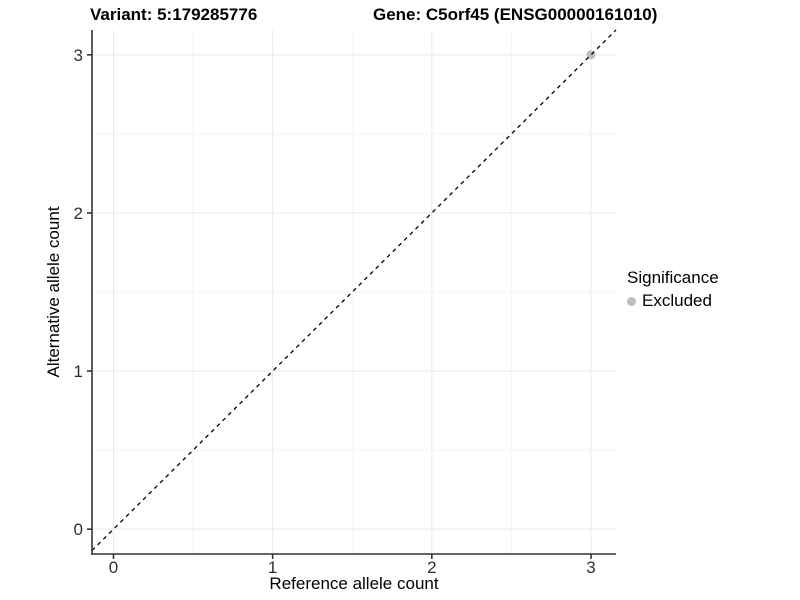 This screenshot has height=600, width=800. I want to click on x-axis-title: Reference allele count, so click(354, 583).